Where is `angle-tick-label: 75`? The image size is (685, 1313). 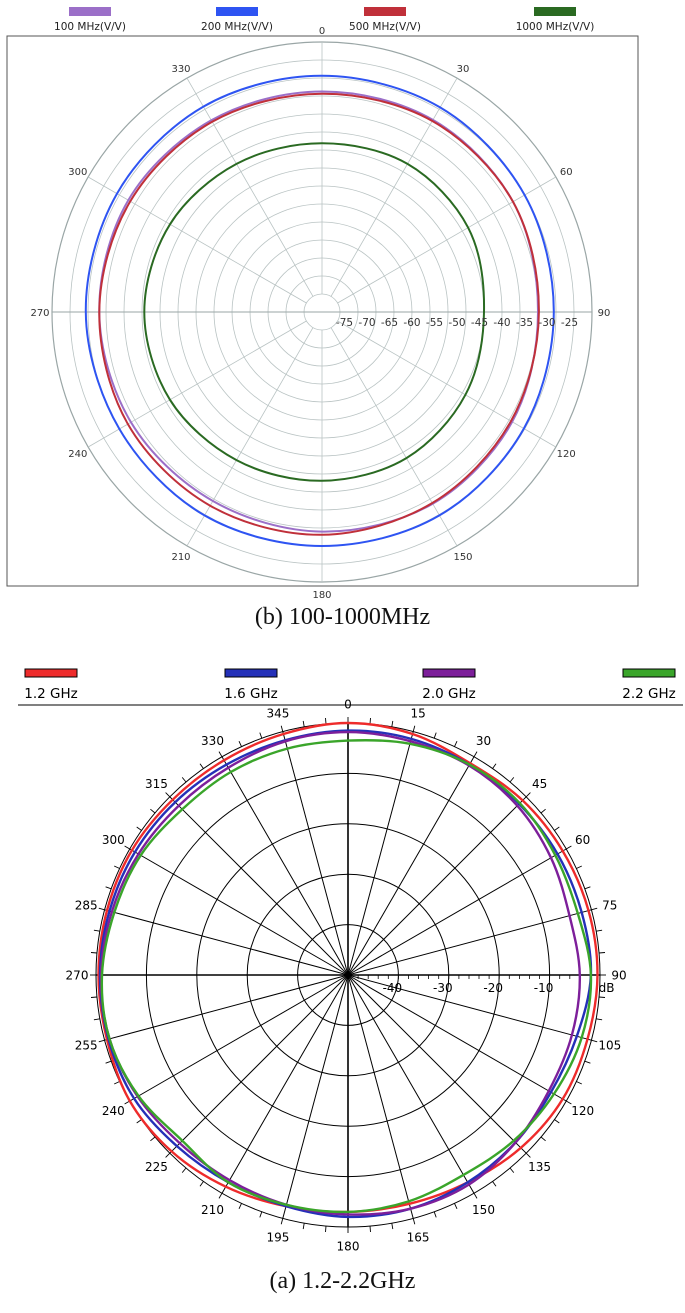
angle-tick-label: 75 is located at coordinates (609, 905).